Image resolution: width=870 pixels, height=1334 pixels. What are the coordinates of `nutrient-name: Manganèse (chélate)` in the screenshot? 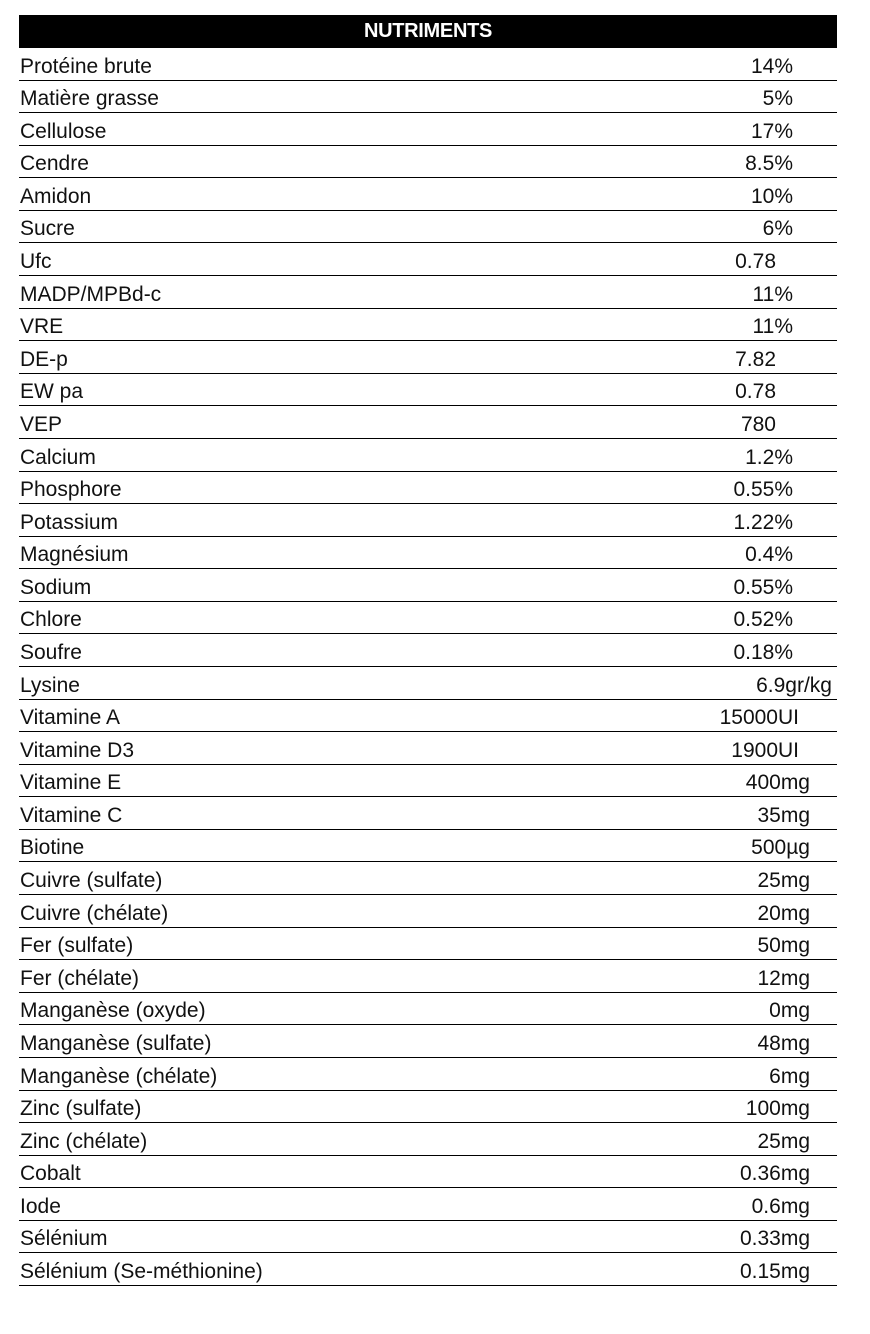 It's located at (119, 1076).